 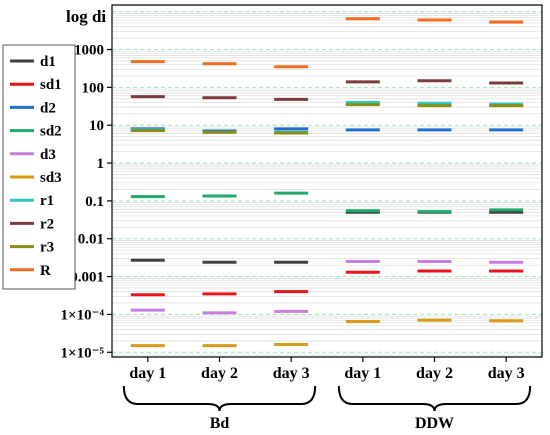 What do you see at coordinates (48, 155) in the screenshot?
I see `legend-label-d3: d3` at bounding box center [48, 155].